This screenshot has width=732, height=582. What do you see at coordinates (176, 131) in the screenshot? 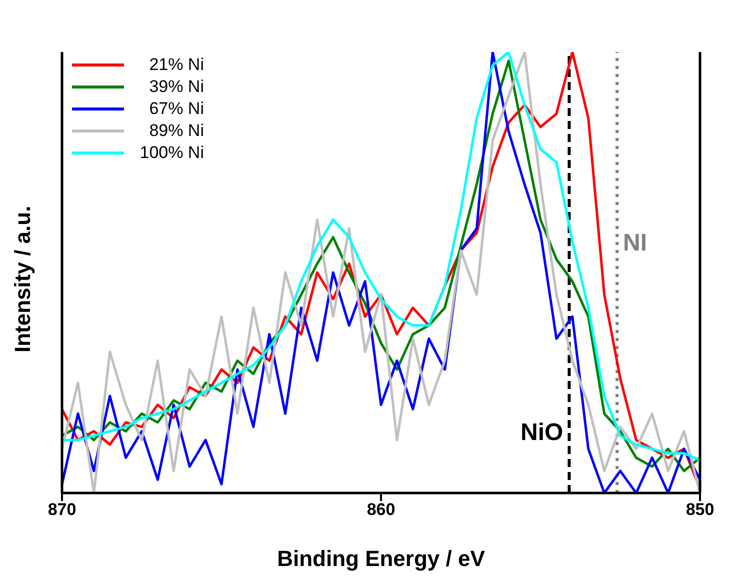
I see `legend-label: 89% Ni` at bounding box center [176, 131].